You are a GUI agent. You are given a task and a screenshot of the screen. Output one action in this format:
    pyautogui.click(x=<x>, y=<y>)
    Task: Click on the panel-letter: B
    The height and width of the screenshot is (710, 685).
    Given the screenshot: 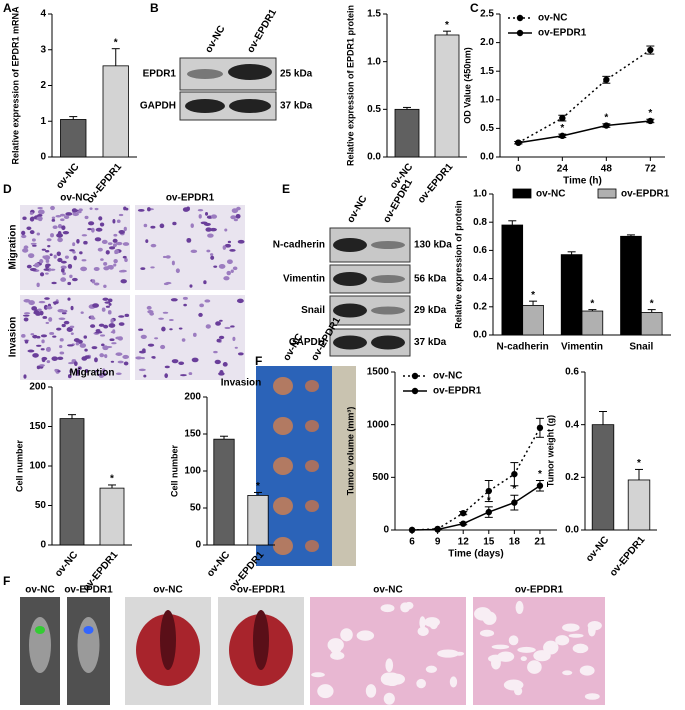 What is the action you would take?
    pyautogui.click(x=154, y=8)
    